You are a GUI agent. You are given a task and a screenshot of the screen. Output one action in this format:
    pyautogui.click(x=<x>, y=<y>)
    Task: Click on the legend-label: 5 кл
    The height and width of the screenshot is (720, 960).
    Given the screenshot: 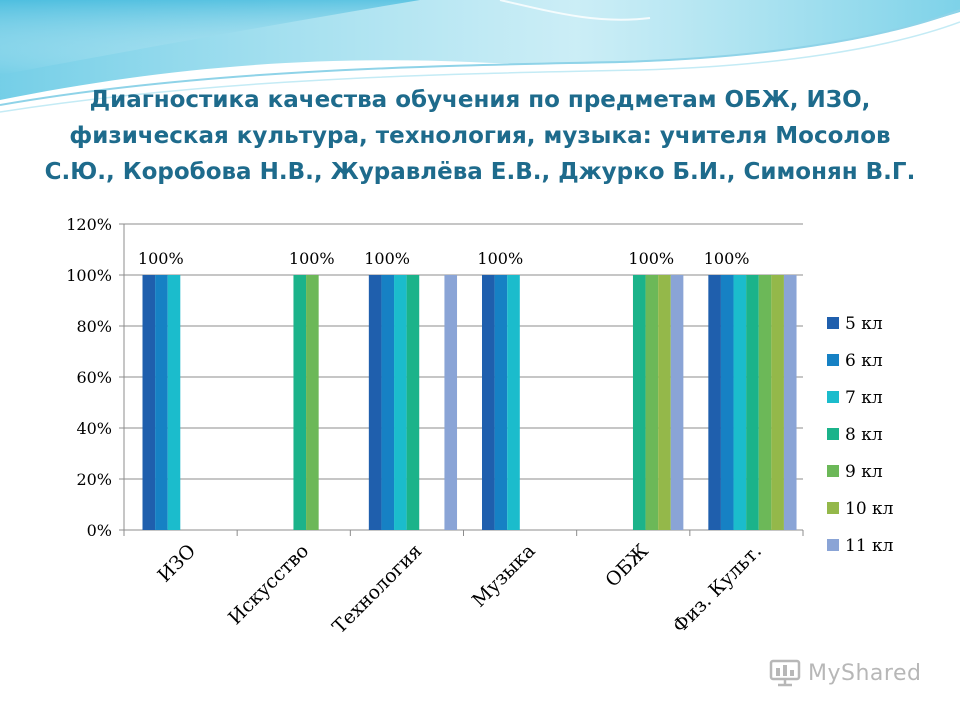 What is the action you would take?
    pyautogui.click(x=864, y=324)
    